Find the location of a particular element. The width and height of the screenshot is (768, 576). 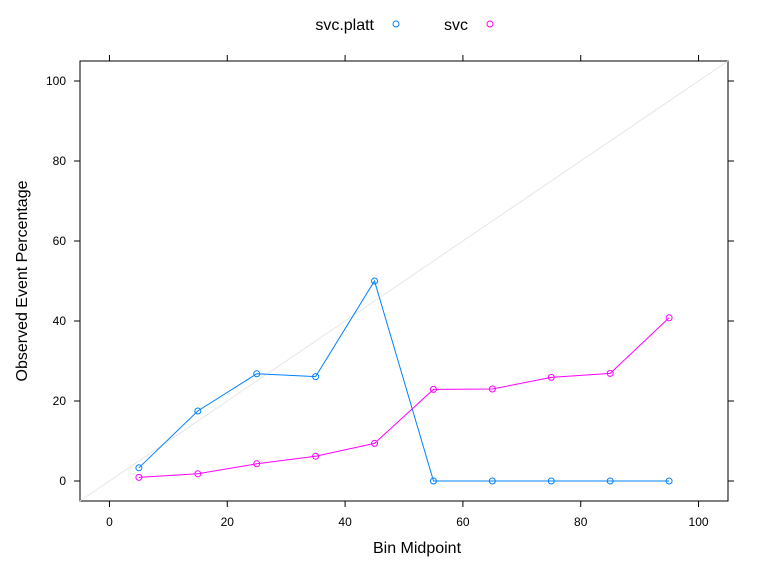

y-tick-label: 0 is located at coordinates (62, 481).